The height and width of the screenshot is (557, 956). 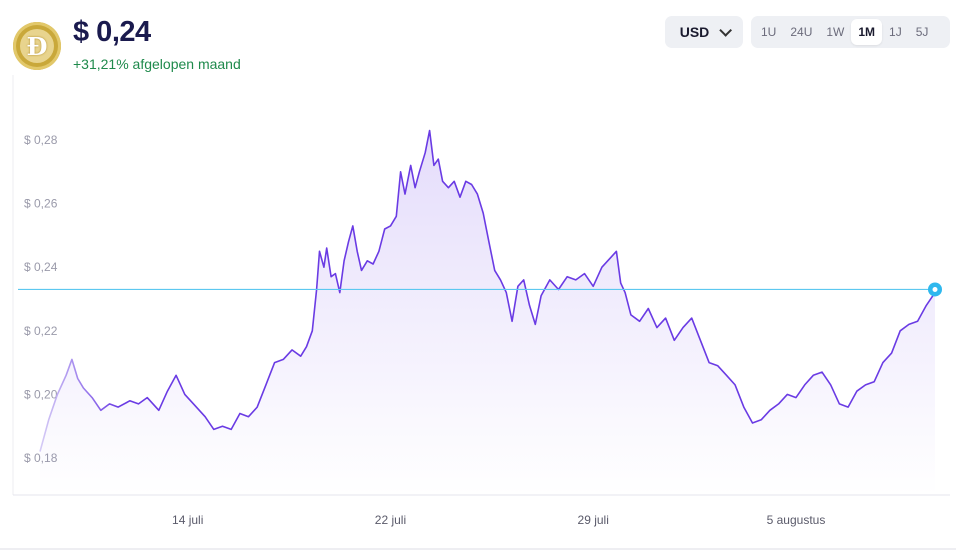 I want to click on dogecoin-logo-icon: Ð, so click(x=37, y=46).